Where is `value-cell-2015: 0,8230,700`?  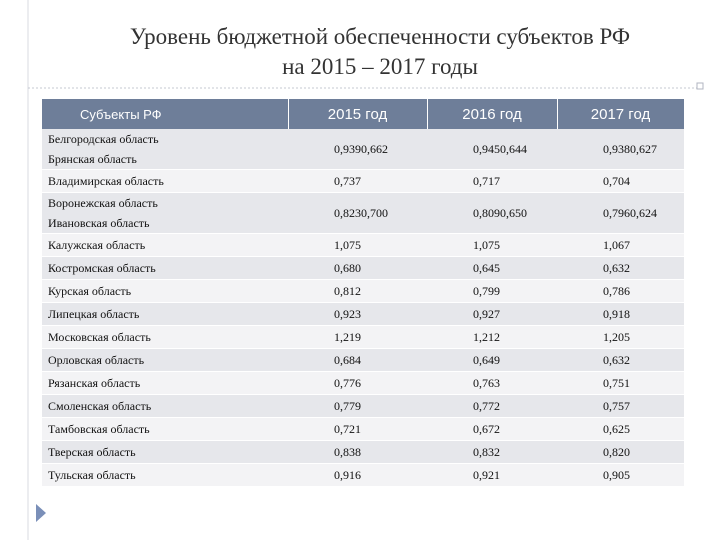 value-cell-2015: 0,8230,700 is located at coordinates (357, 213).